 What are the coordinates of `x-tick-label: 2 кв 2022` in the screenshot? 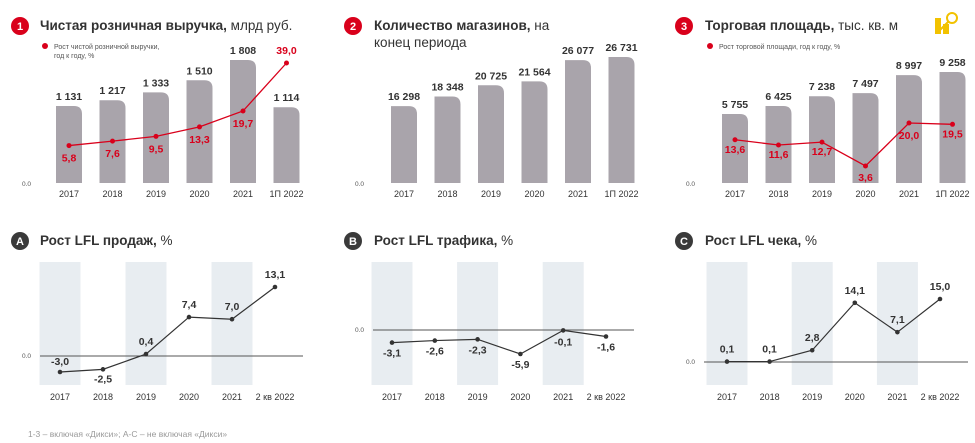 It's located at (606, 397).